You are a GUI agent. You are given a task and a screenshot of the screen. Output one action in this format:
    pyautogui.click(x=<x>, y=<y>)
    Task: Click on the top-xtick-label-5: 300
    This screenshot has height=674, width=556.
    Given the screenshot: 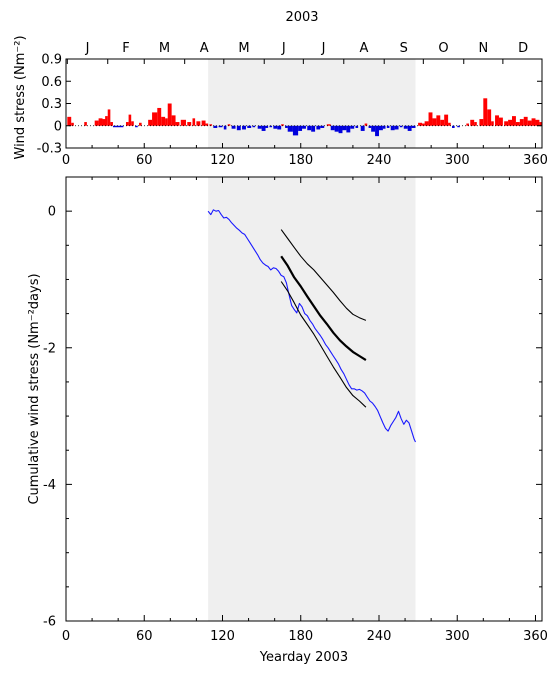 What is the action you would take?
    pyautogui.click(x=457, y=160)
    